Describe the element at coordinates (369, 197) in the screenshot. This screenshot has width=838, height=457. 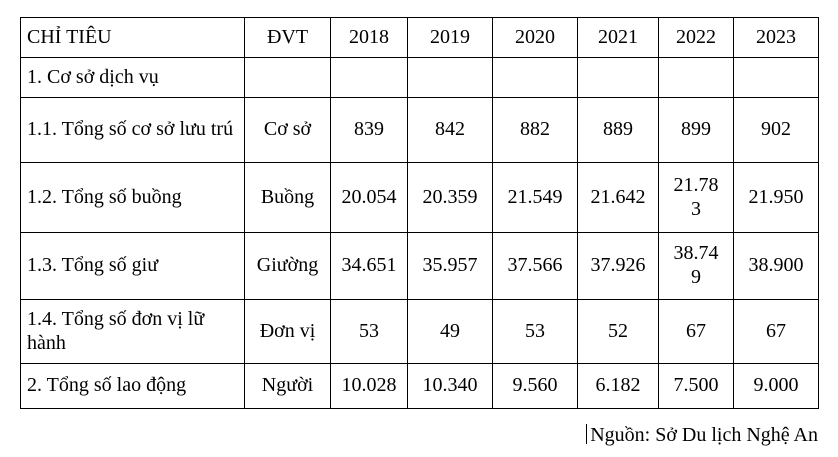
I see `value-cell: 20.054` at that location.